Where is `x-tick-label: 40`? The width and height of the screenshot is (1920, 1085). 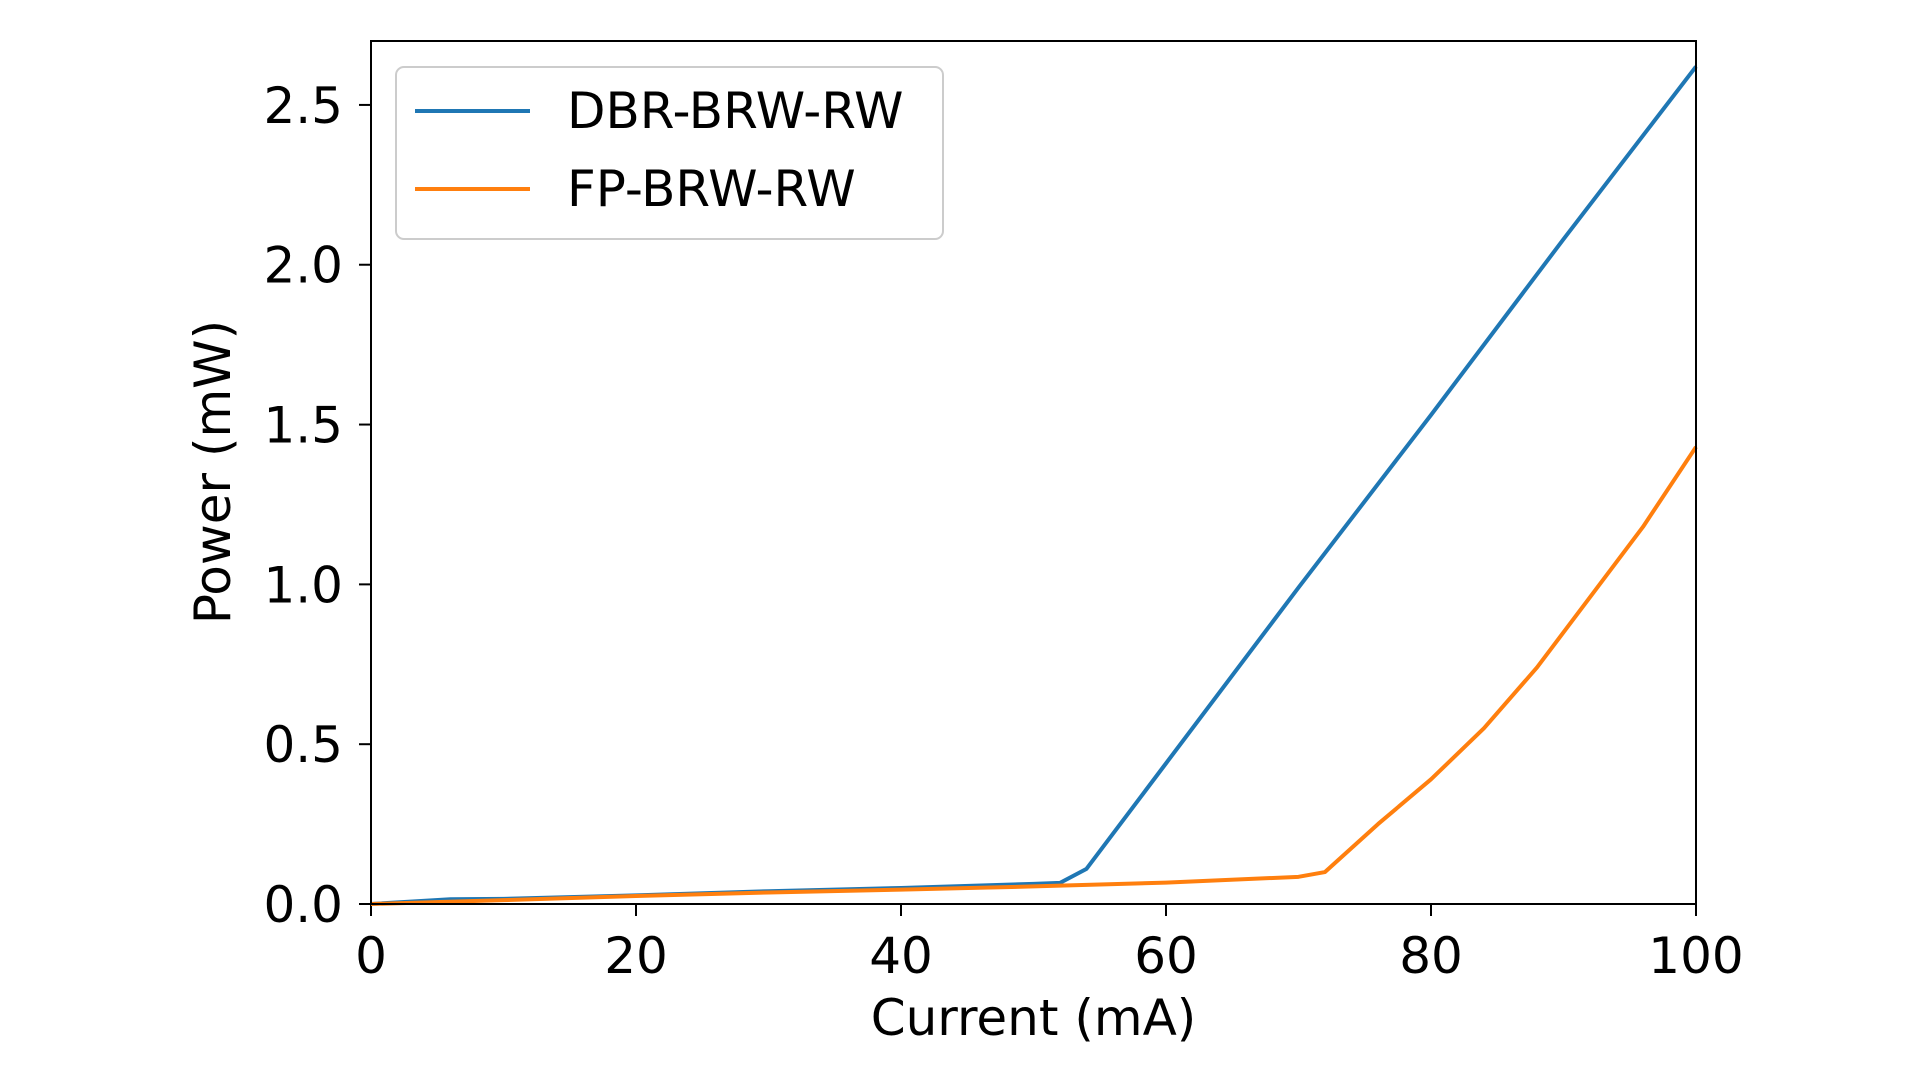
x-tick-label: 40 is located at coordinates (901, 956).